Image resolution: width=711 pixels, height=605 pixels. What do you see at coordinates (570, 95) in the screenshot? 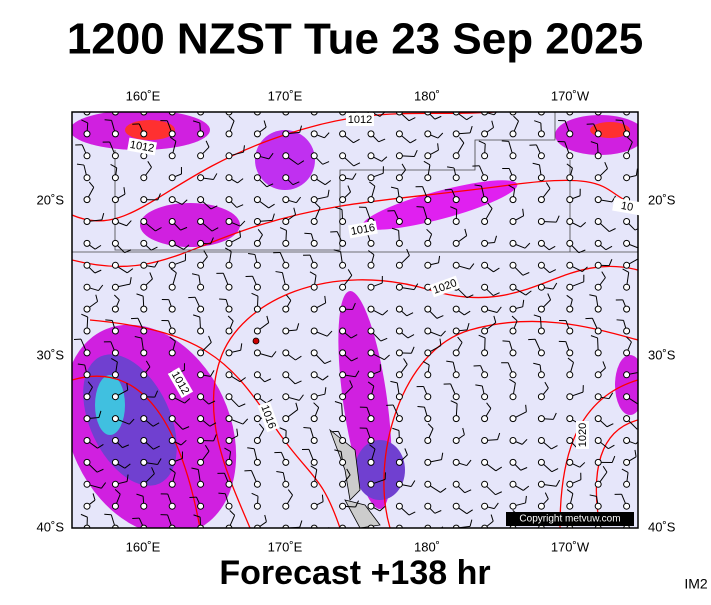
I see `top-lon-label: 170˚W` at bounding box center [570, 95].